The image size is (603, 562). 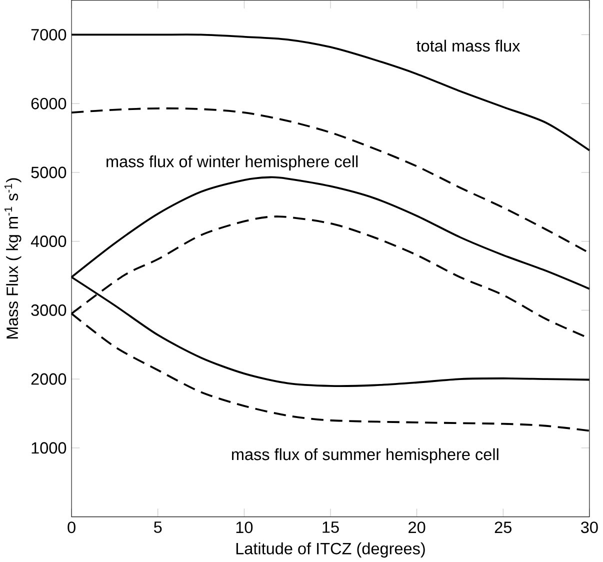 What do you see at coordinates (48, 172) in the screenshot?
I see `y-tick-label: 5000` at bounding box center [48, 172].